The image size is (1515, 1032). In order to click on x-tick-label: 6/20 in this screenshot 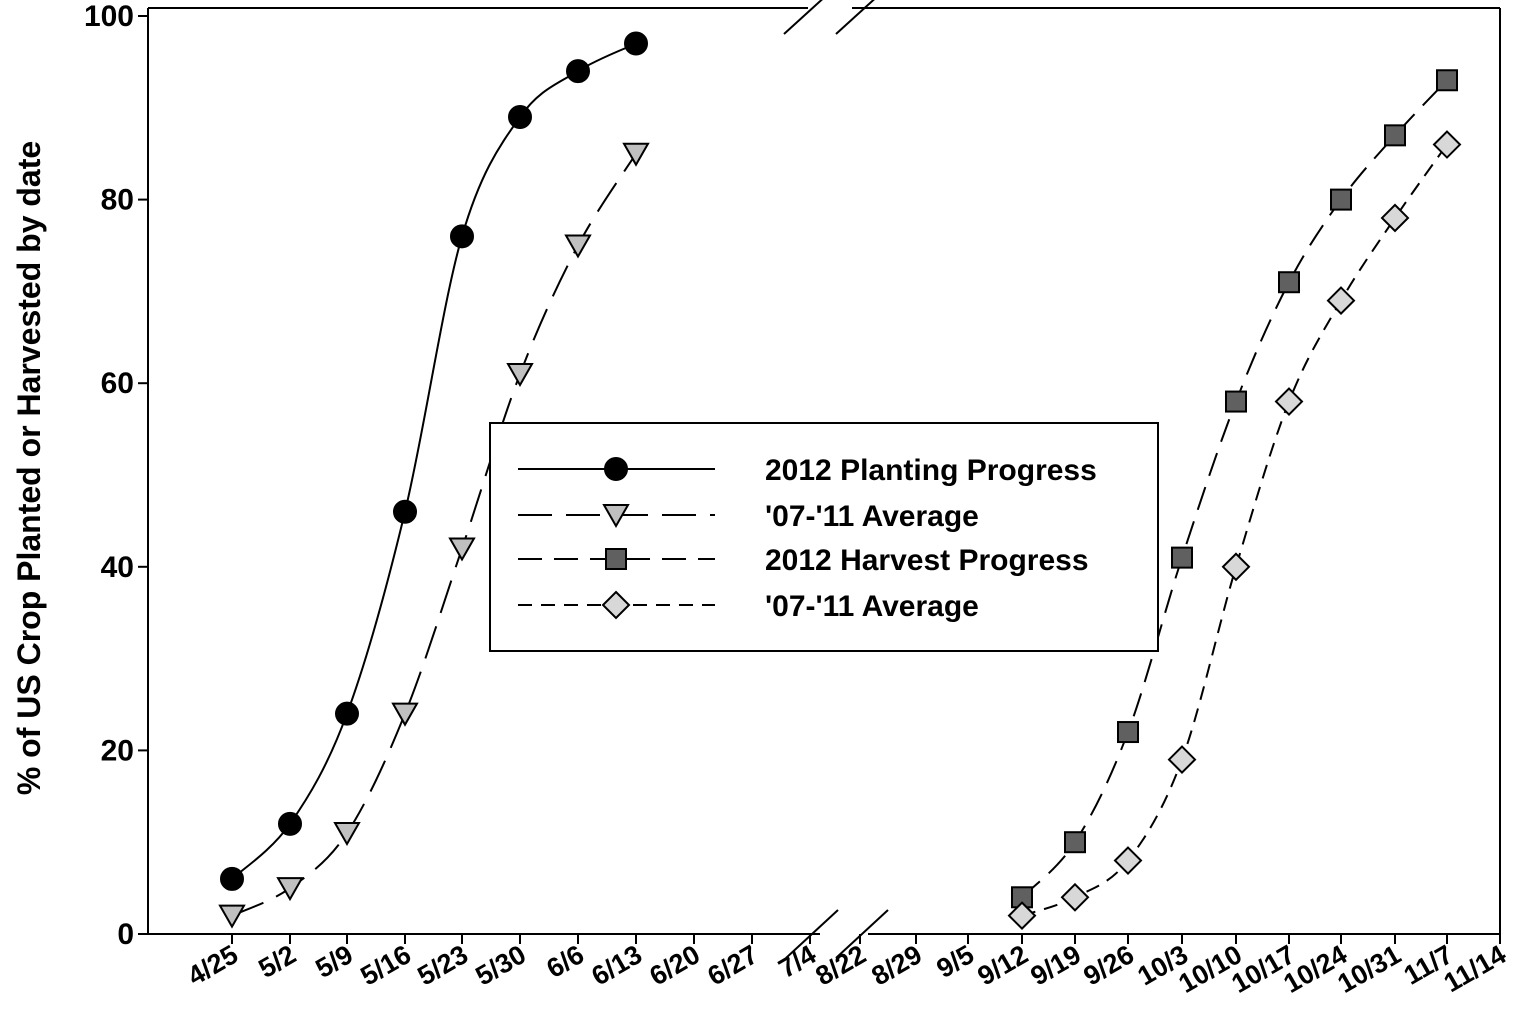, I will do `click(674, 965)`.